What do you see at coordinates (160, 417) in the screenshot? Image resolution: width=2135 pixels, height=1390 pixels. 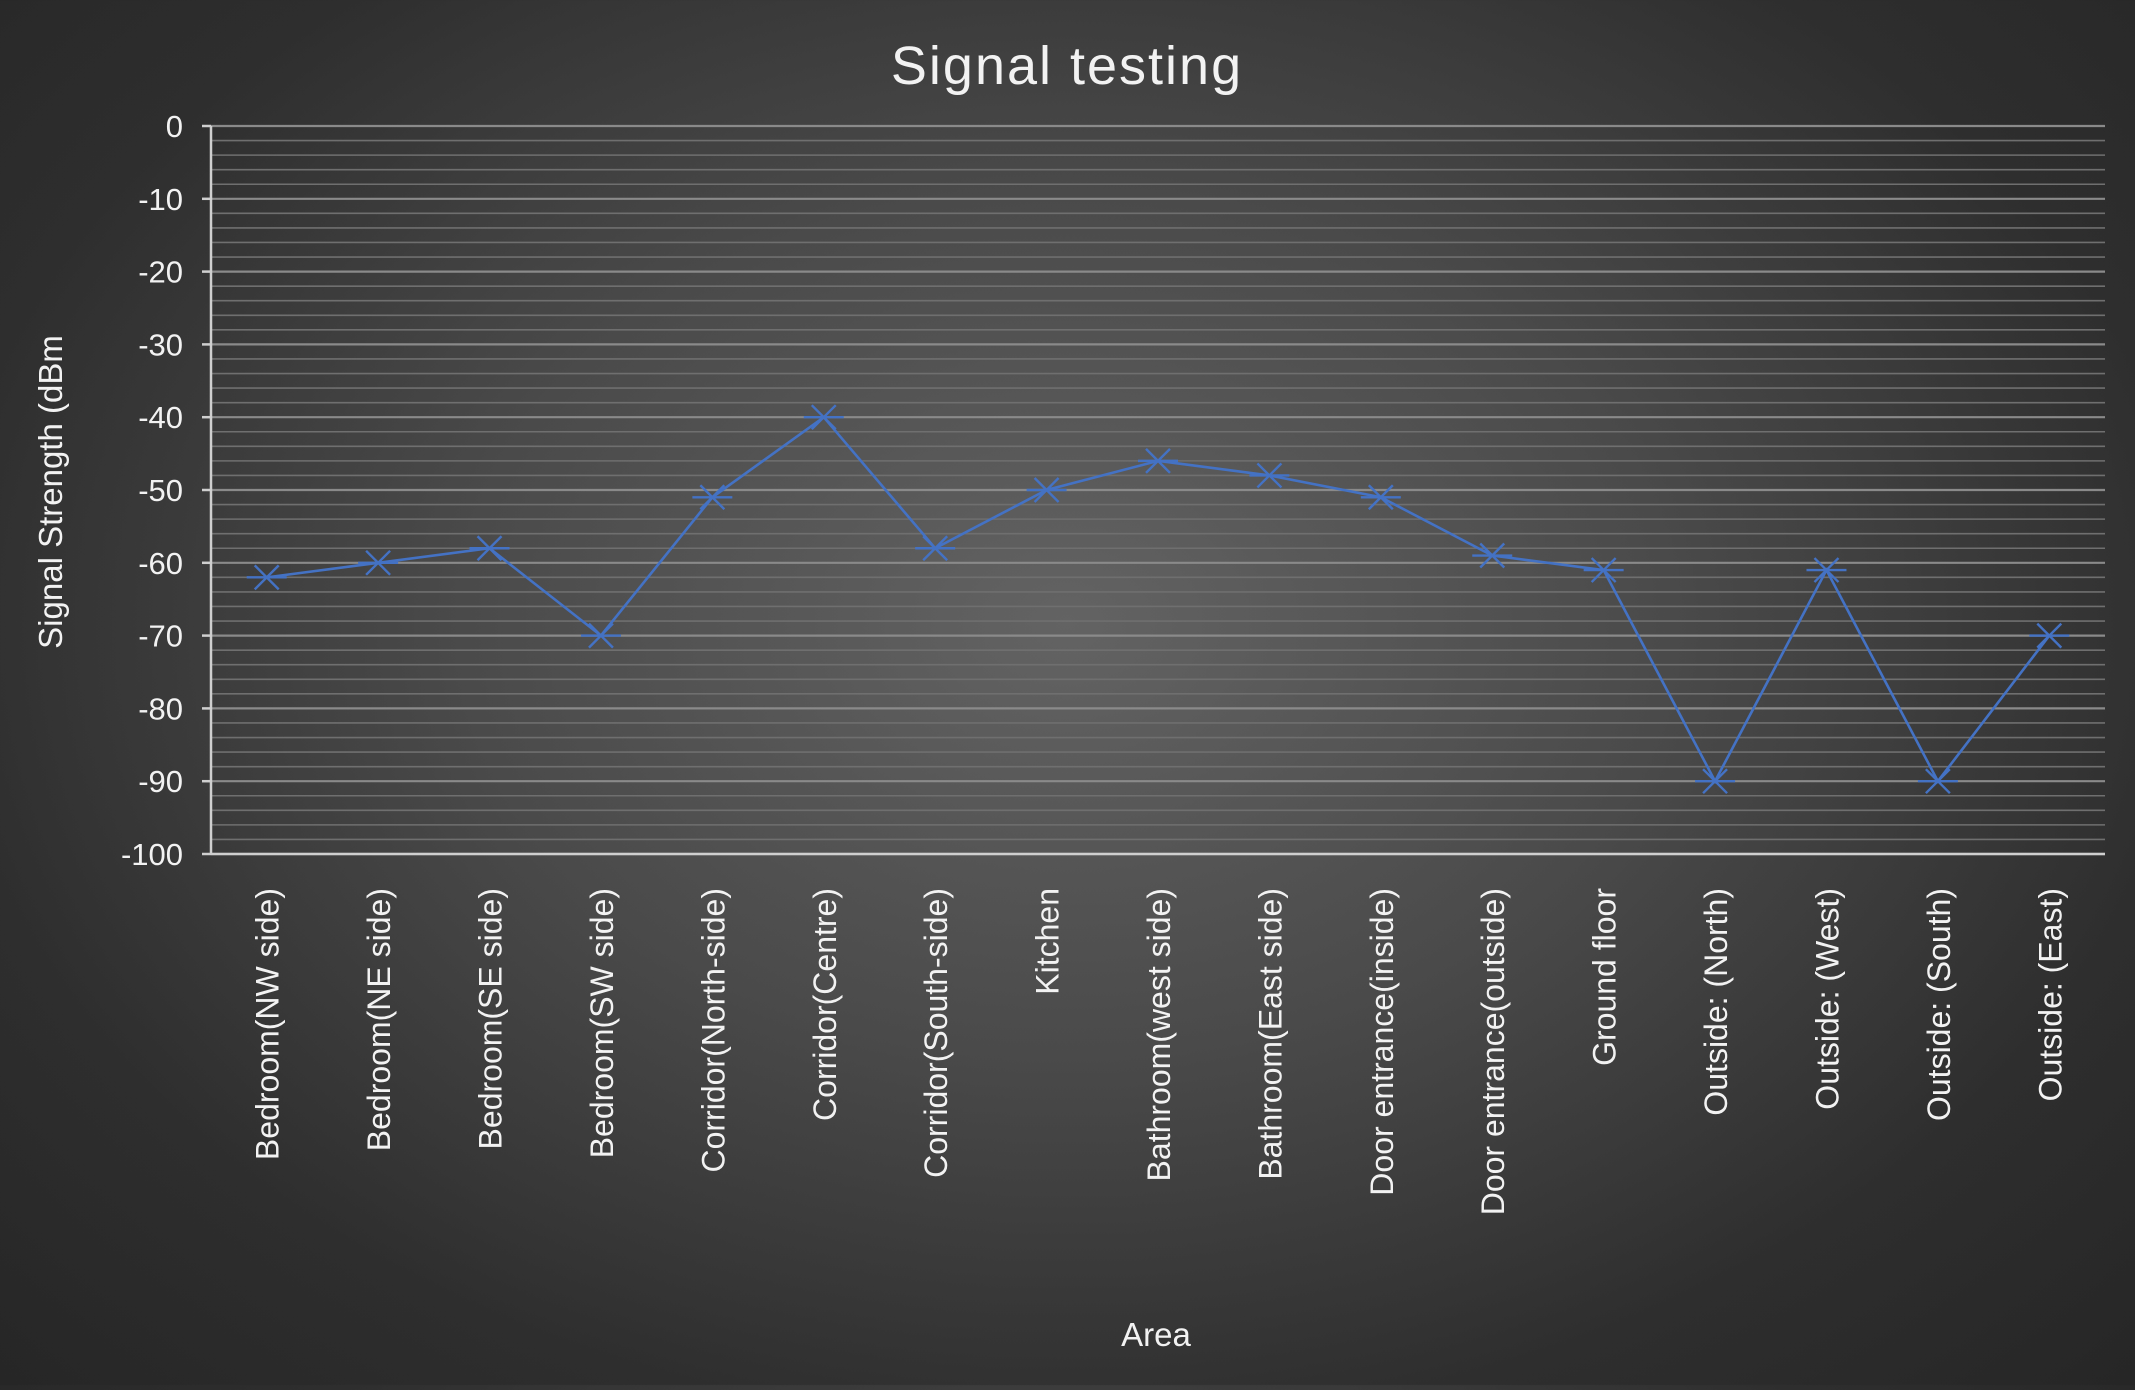 I see `y-tick-label: -40` at bounding box center [160, 417].